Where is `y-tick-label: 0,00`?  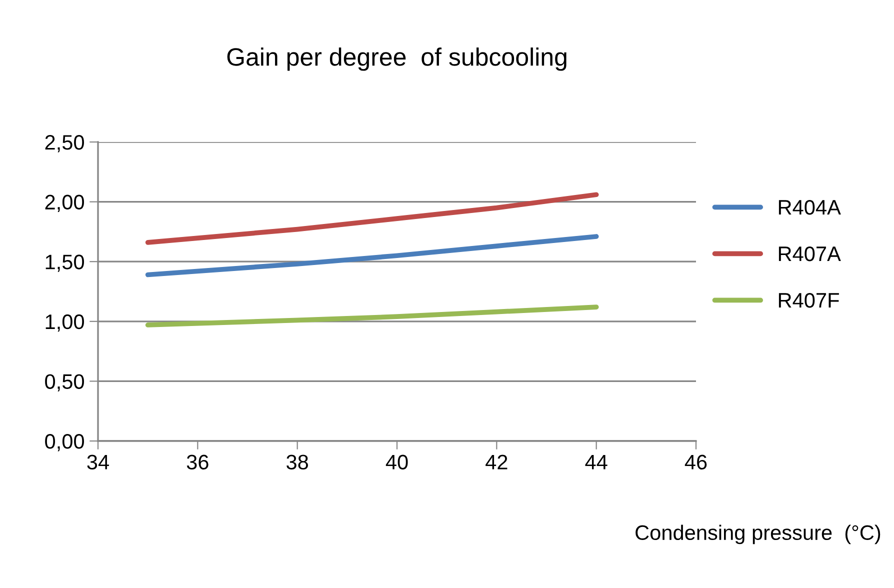
y-tick-label: 0,00 is located at coordinates (64, 443).